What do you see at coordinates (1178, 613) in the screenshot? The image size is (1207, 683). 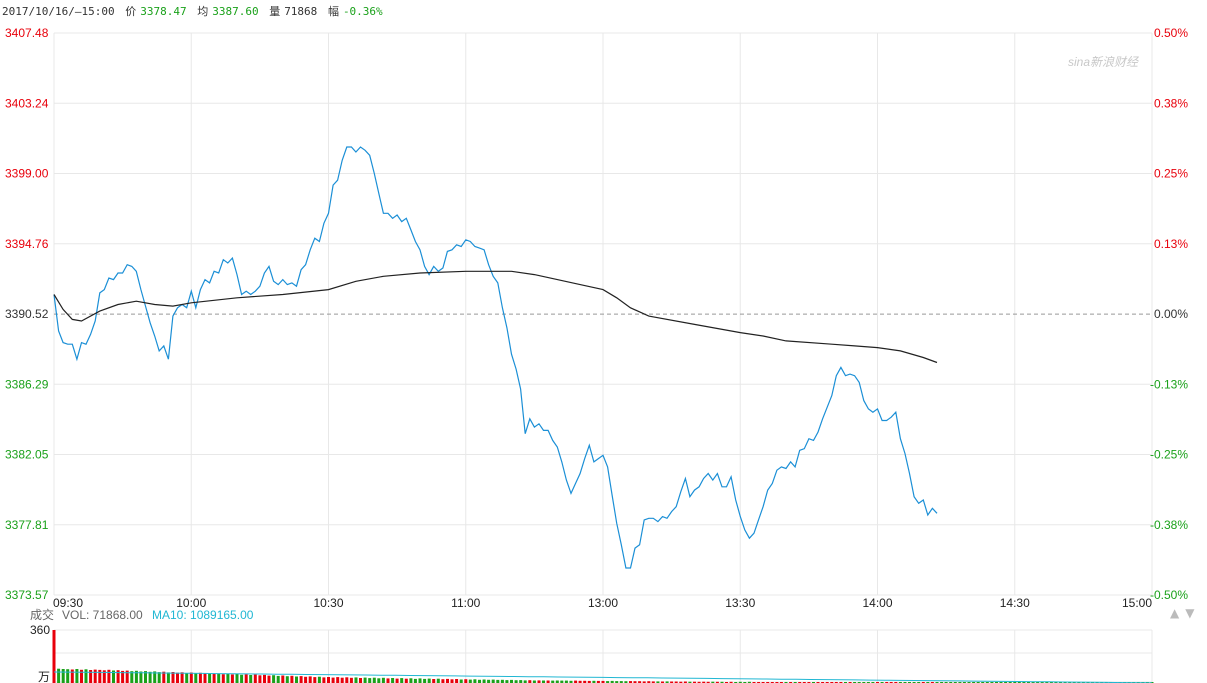 I see `nav-up-icon: ▲` at bounding box center [1178, 613].